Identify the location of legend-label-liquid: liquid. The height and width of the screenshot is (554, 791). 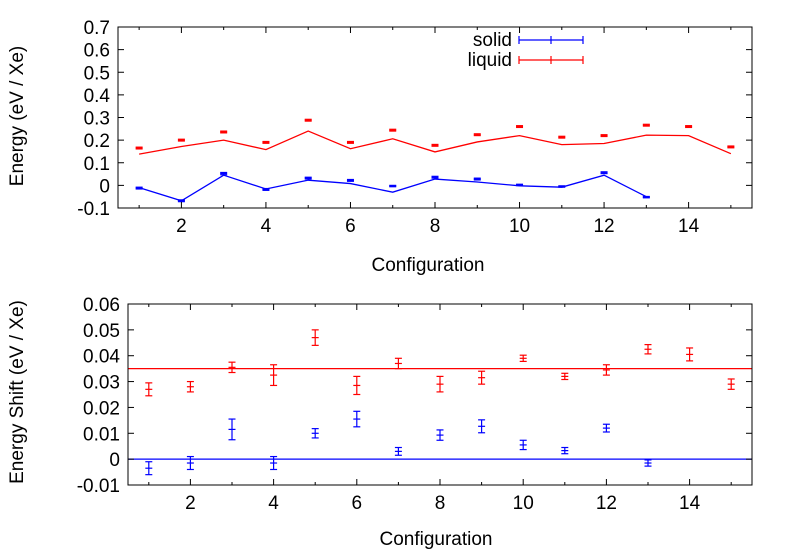
(490, 60).